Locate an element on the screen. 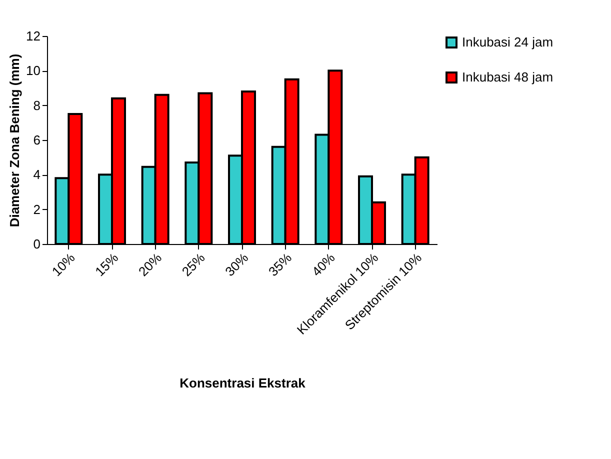 This screenshot has width=611, height=459. x-tick-label: 35% is located at coordinates (280, 265).